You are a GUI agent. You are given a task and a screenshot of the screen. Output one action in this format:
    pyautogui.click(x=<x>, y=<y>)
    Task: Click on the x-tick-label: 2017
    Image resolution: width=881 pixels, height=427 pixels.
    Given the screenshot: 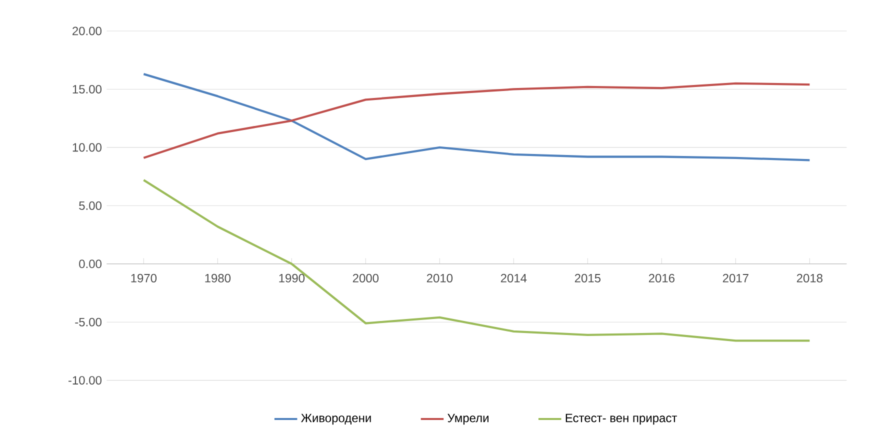 What is the action you would take?
    pyautogui.click(x=735, y=278)
    